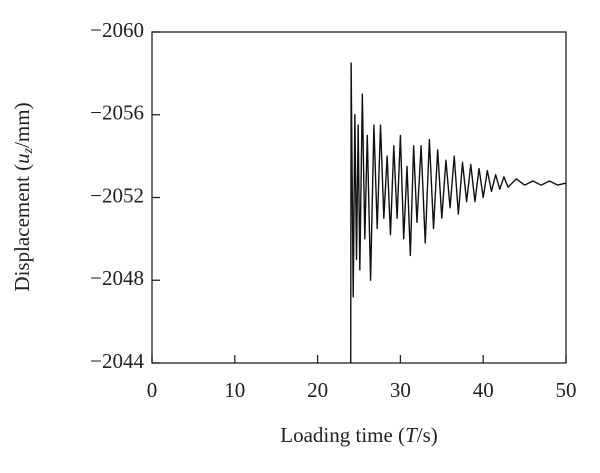  Describe the element at coordinates (28, 150) in the screenshot. I see `y-label-part: z` at that location.